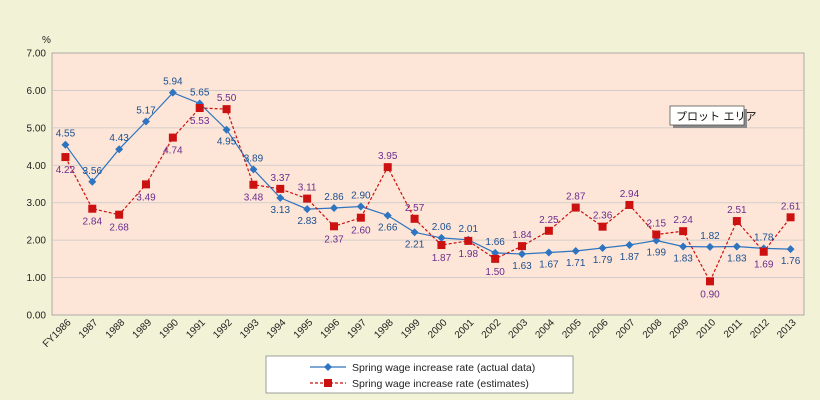 This screenshot has width=820, height=400. Describe the element at coordinates (93, 222) in the screenshot. I see `estimate-data-label: 2.84` at that location.